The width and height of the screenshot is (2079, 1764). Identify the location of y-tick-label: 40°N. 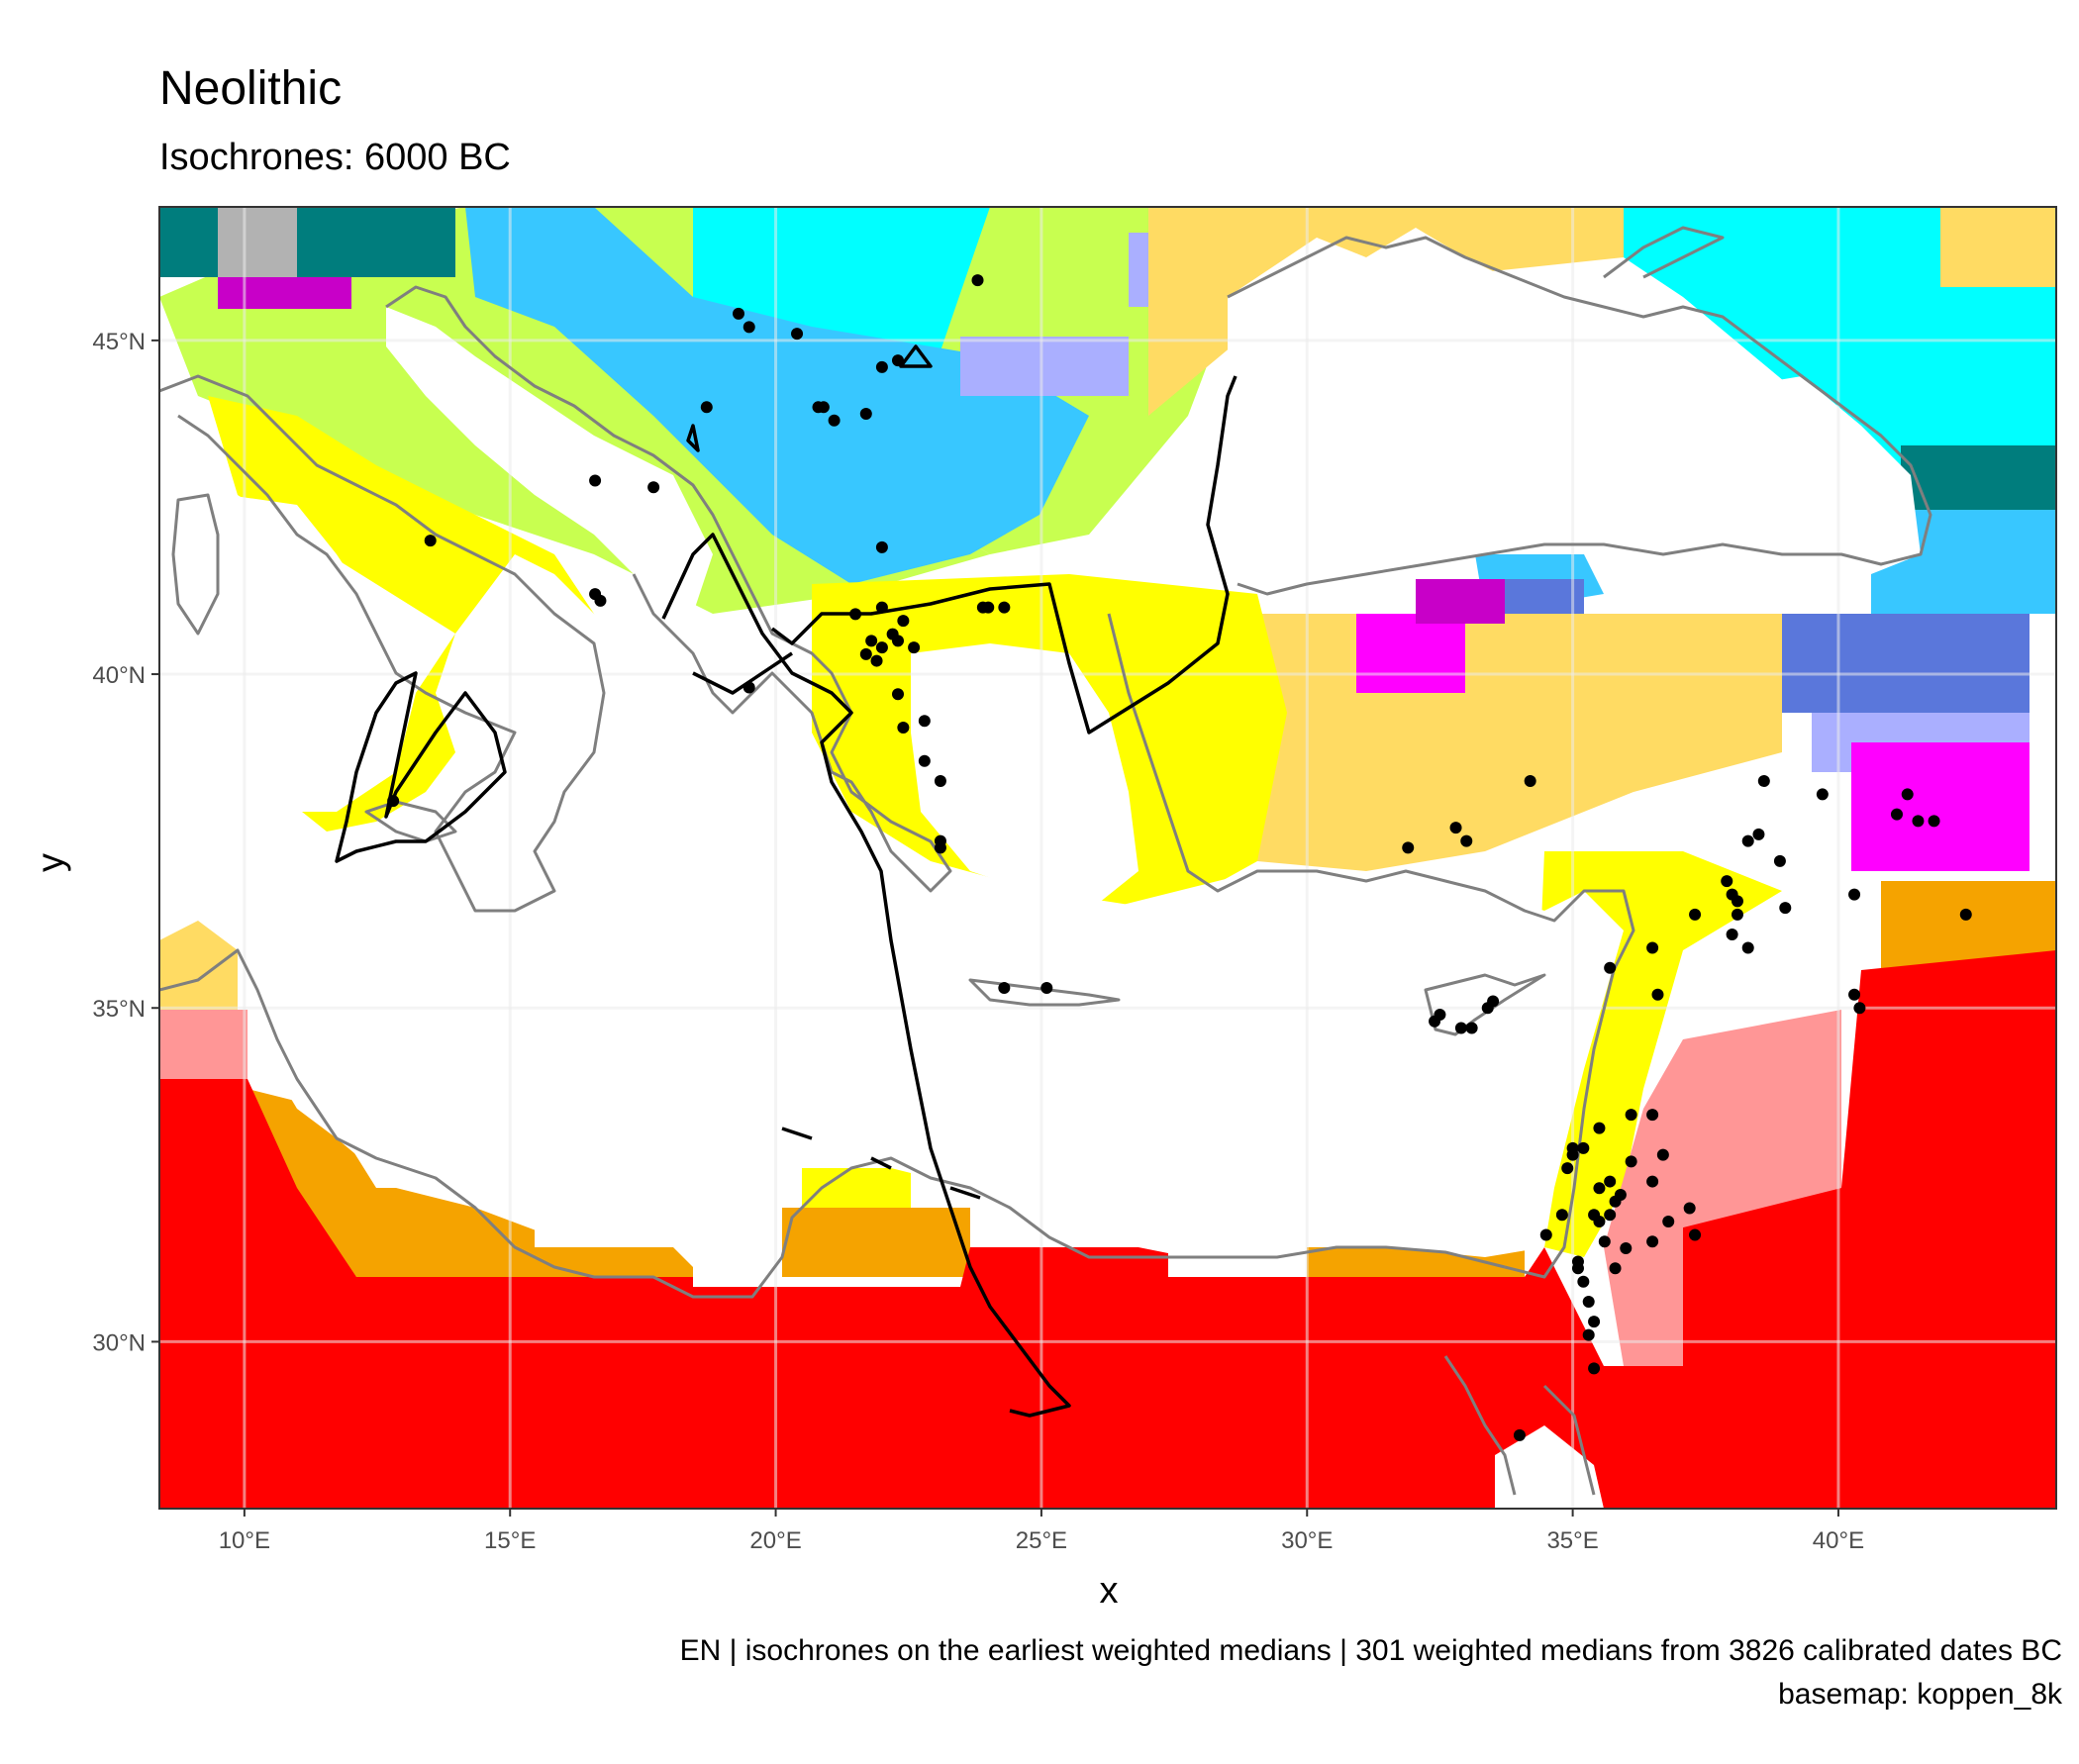
(119, 675).